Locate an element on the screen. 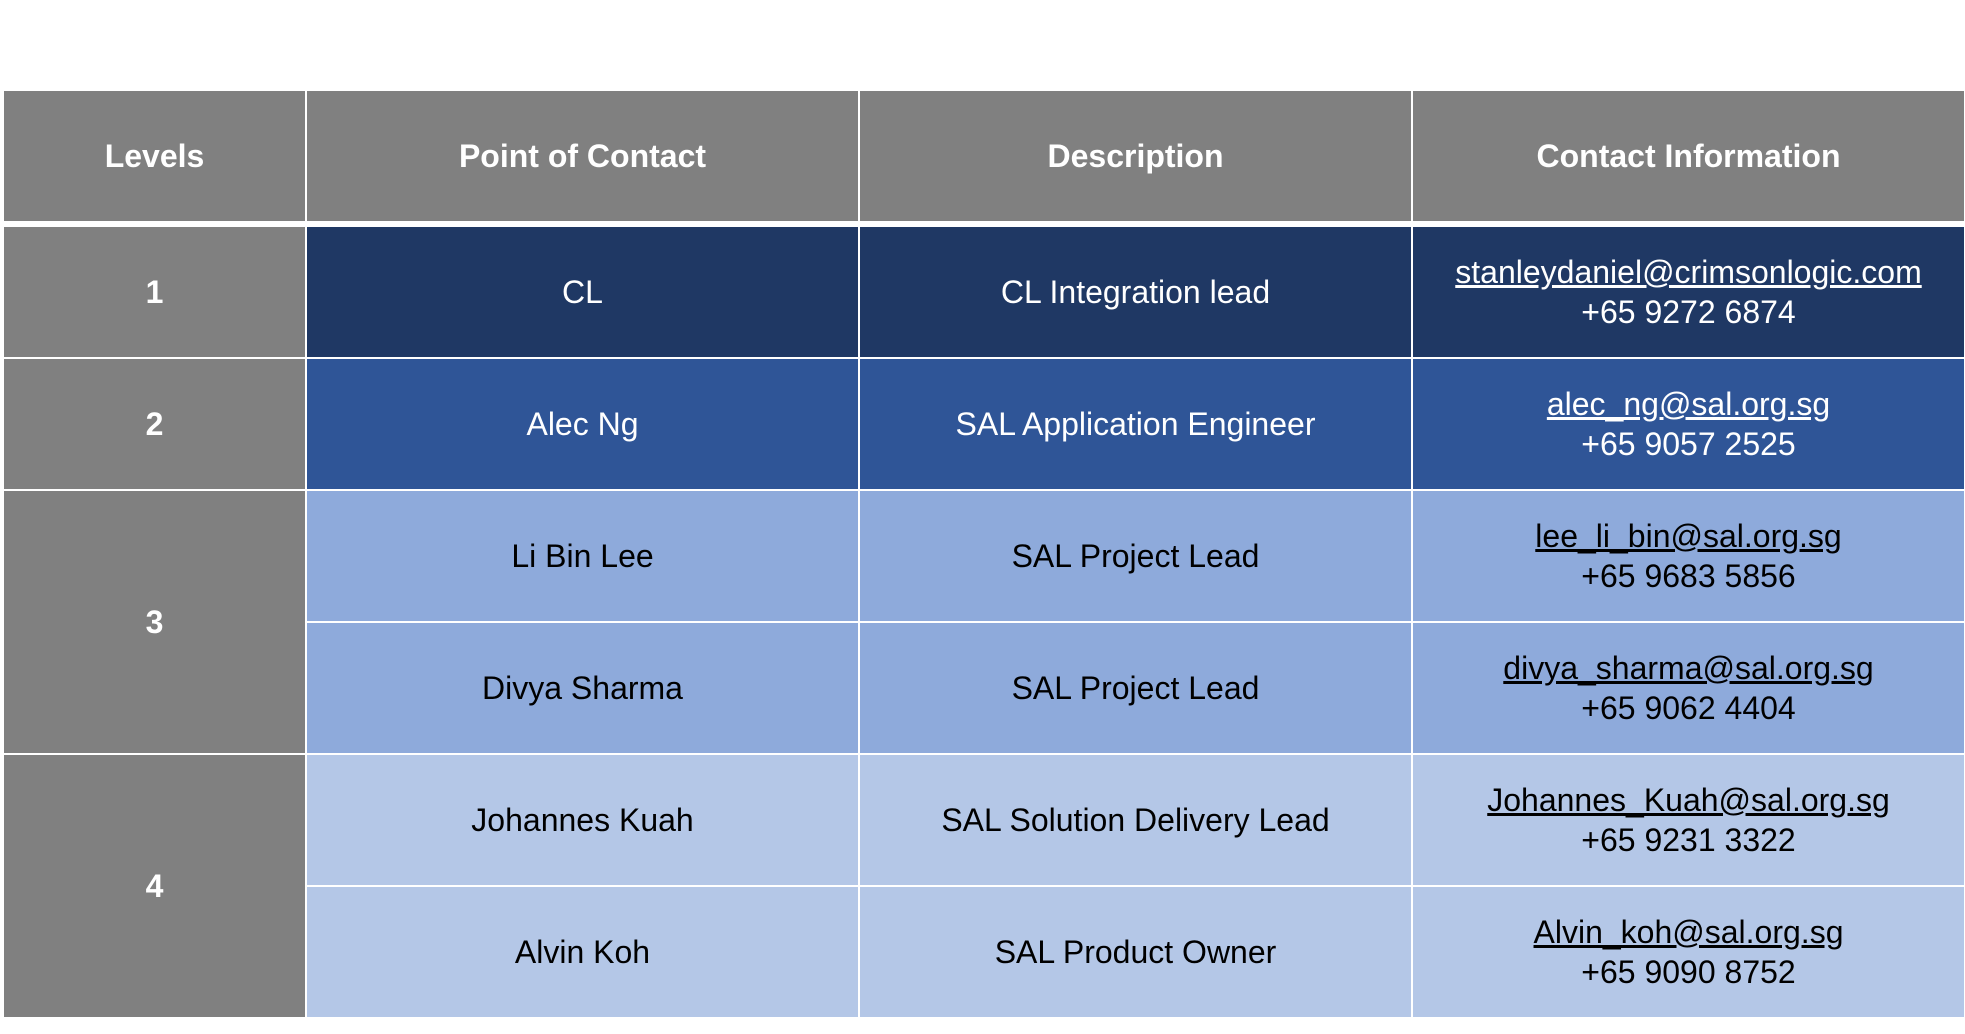  phone-number: +65 9231 3322 is located at coordinates (1688, 840).